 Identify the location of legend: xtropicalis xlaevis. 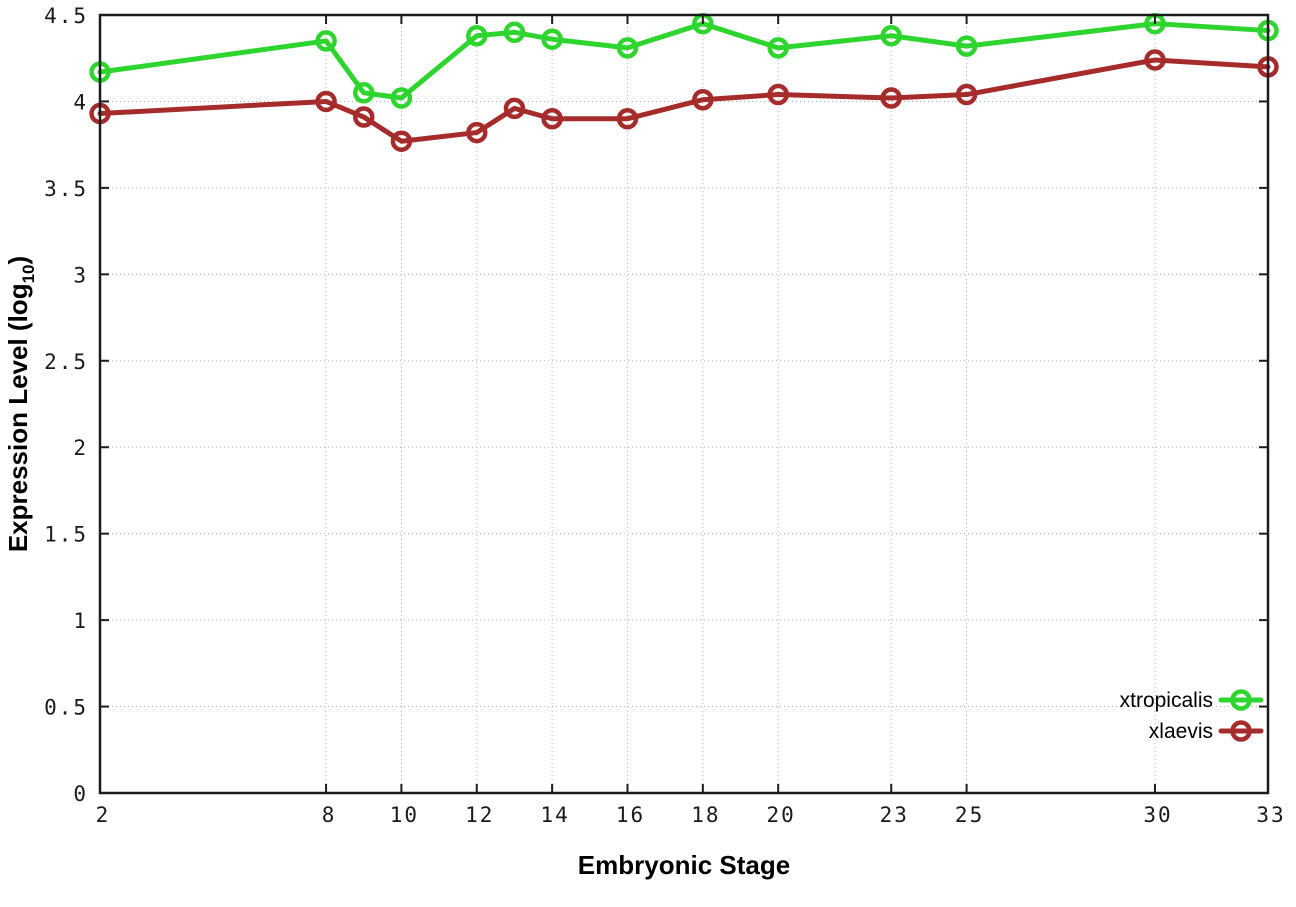
(1192, 716).